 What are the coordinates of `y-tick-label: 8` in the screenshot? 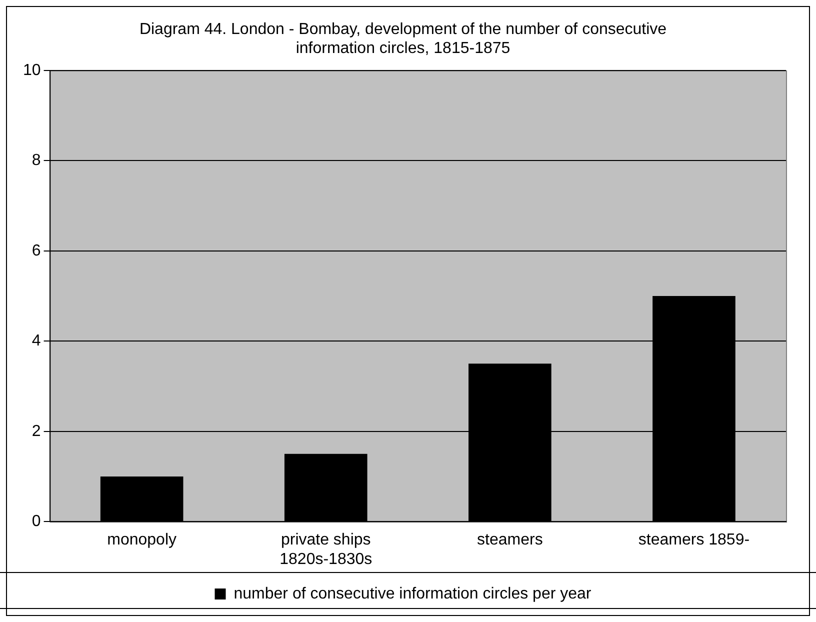 It's located at (36, 161).